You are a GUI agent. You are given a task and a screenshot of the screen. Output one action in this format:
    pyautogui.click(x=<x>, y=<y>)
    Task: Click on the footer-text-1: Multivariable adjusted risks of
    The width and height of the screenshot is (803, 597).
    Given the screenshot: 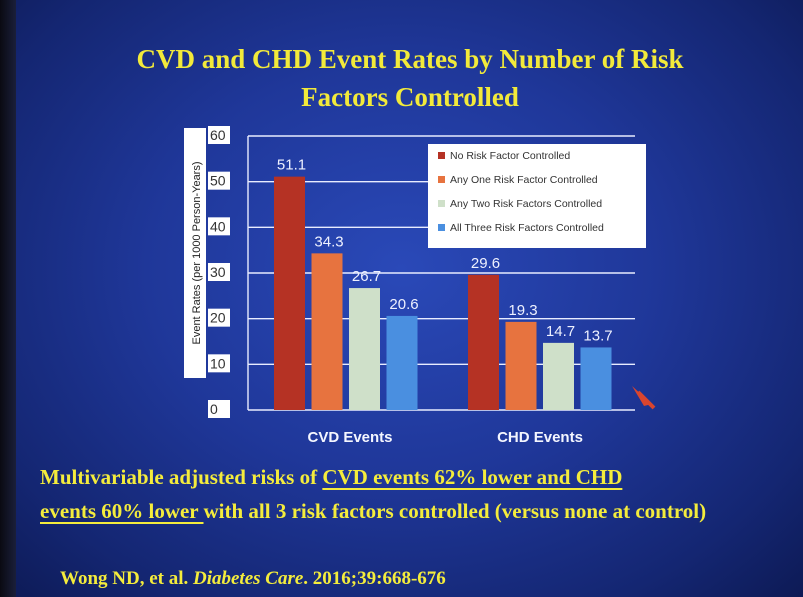 What is the action you would take?
    pyautogui.click(x=181, y=477)
    